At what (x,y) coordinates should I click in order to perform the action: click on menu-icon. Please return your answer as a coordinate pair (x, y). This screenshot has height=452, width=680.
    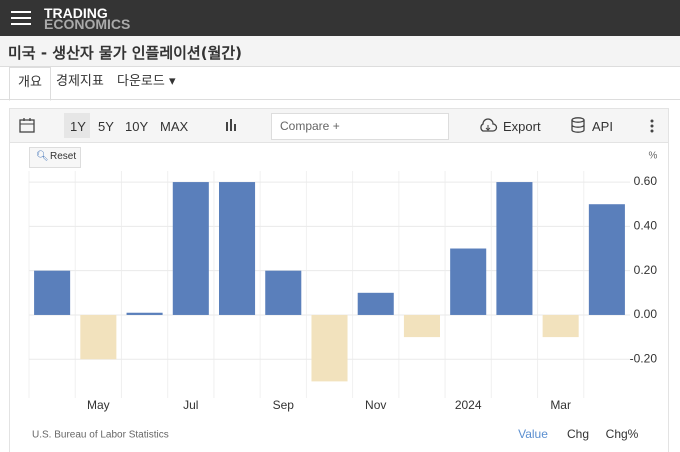
    Looking at the image, I should click on (21, 18).